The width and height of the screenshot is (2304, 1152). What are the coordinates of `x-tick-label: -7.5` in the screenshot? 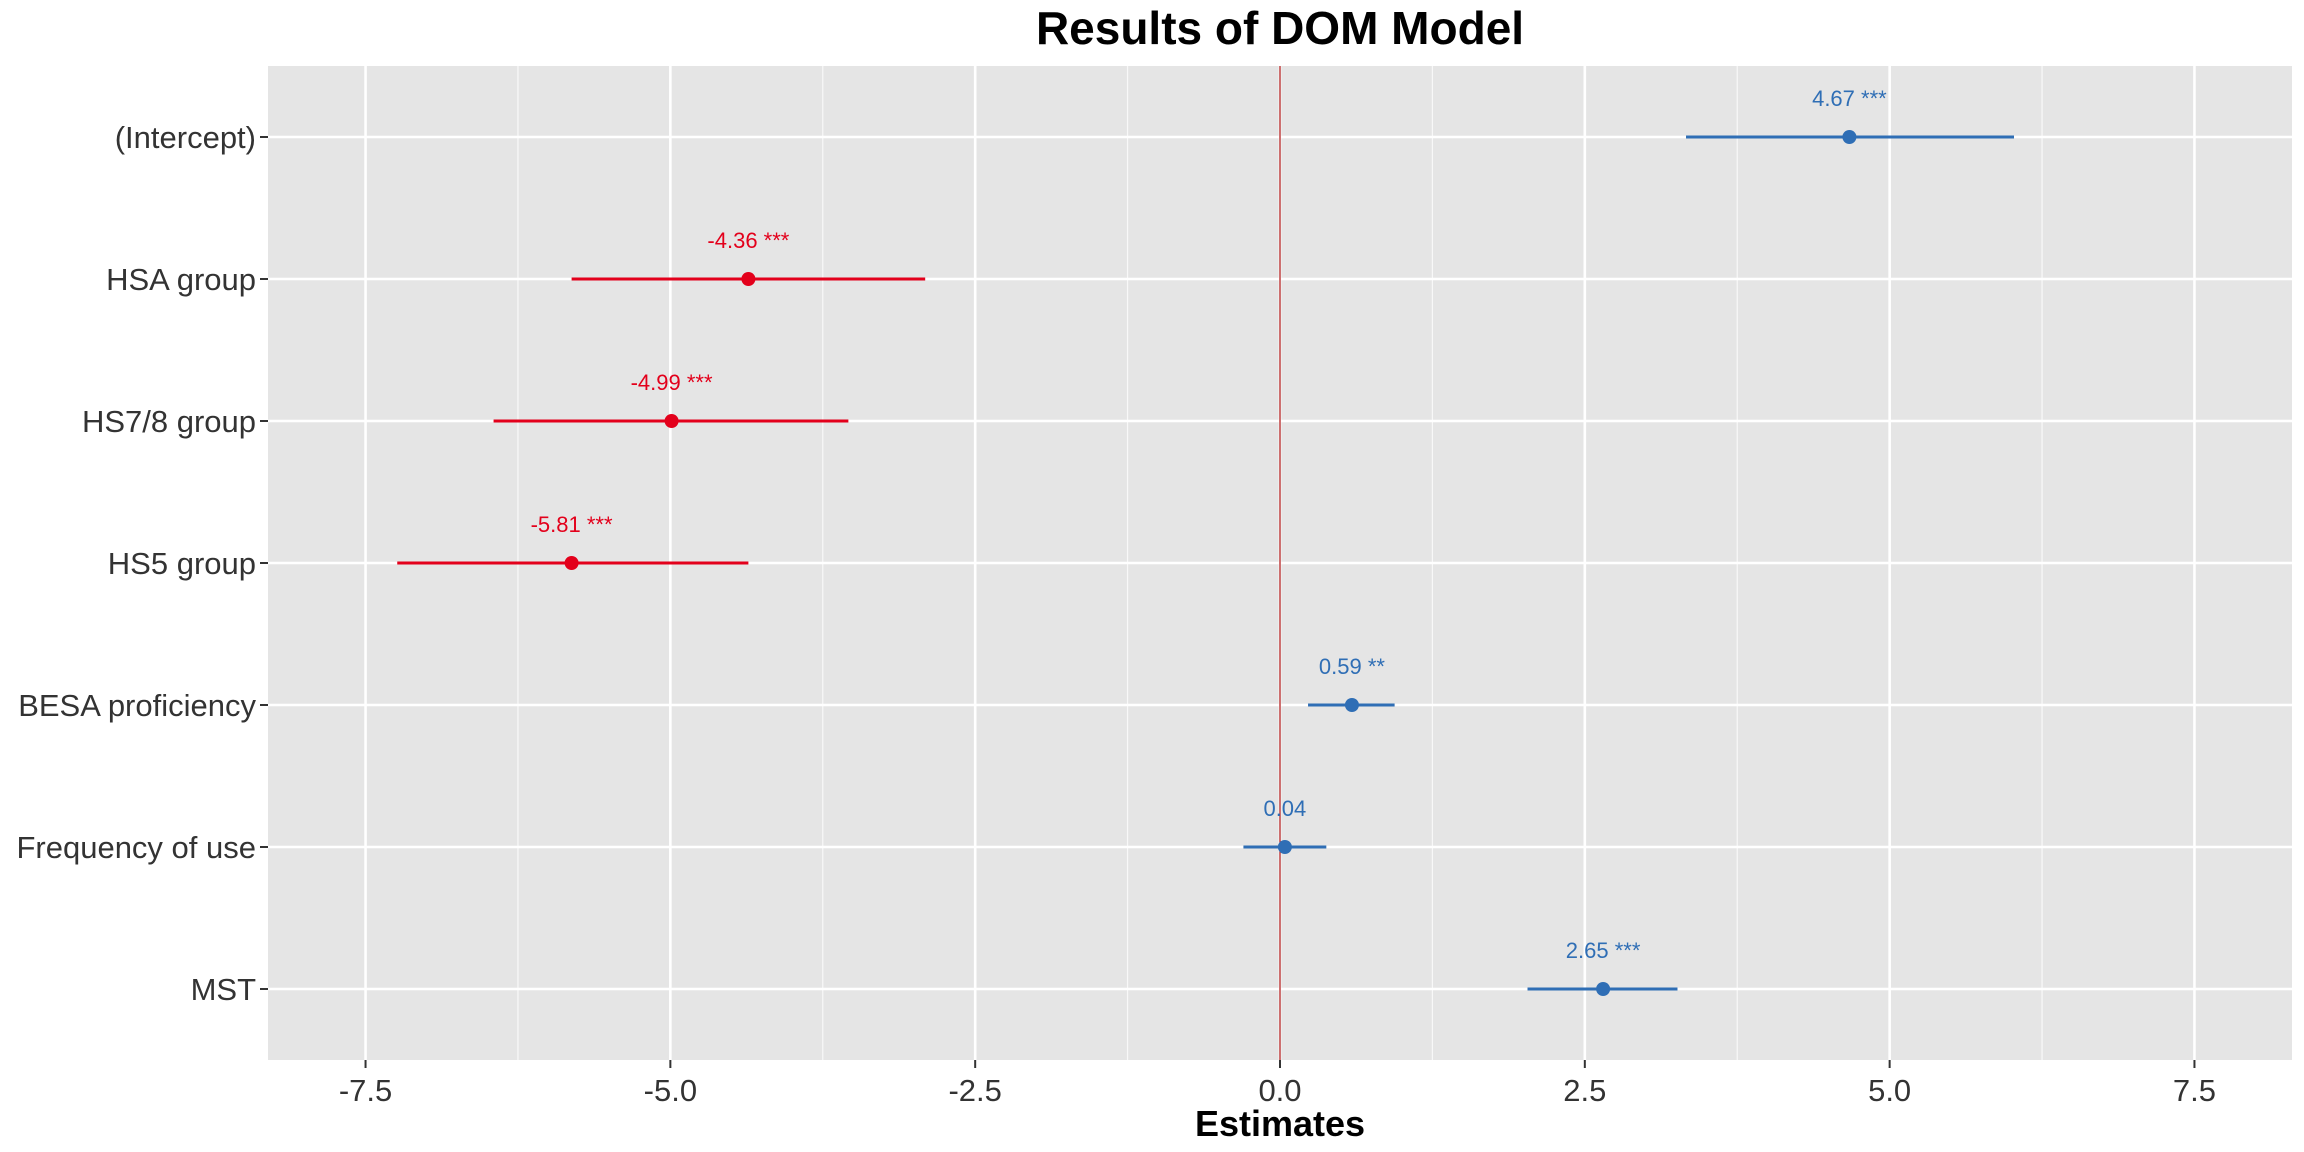 It's located at (365, 1090).